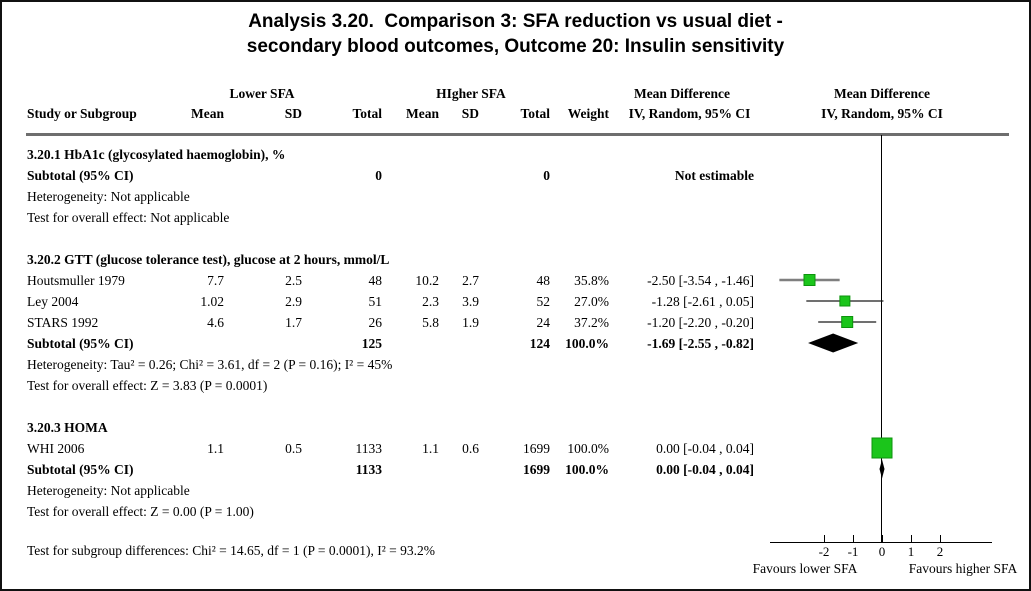 The image size is (1031, 591). Describe the element at coordinates (515, 175) in the screenshot. I see `subtotal-row: Subtotal (95% CI) 0 0 Not estimable` at that location.